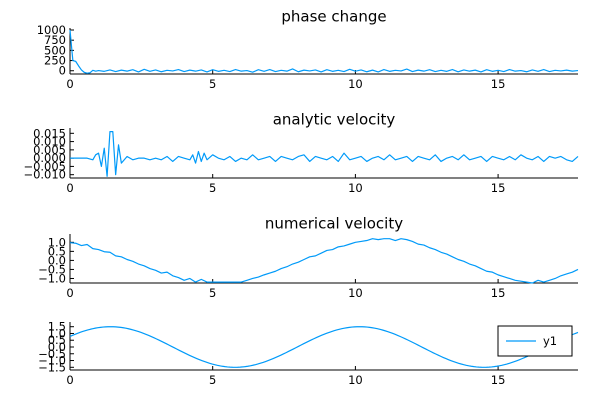 The width and height of the screenshot is (600, 400). I want to click on y-tick-label: 500, so click(55, 50).